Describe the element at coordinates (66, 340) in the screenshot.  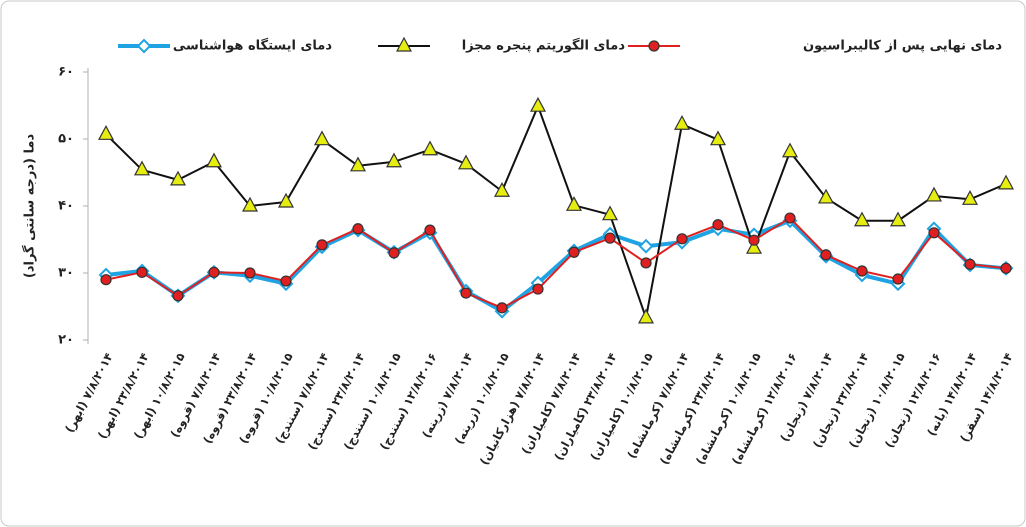
I see `y-tick-label: ۲۰` at that location.